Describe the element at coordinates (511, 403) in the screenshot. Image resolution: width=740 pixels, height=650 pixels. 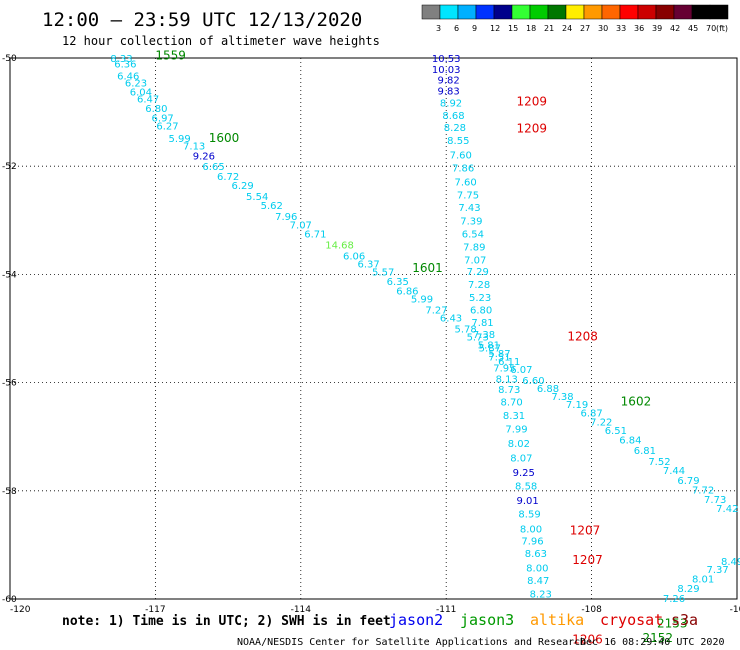
I see `wave-height-value: 8.70` at that location.